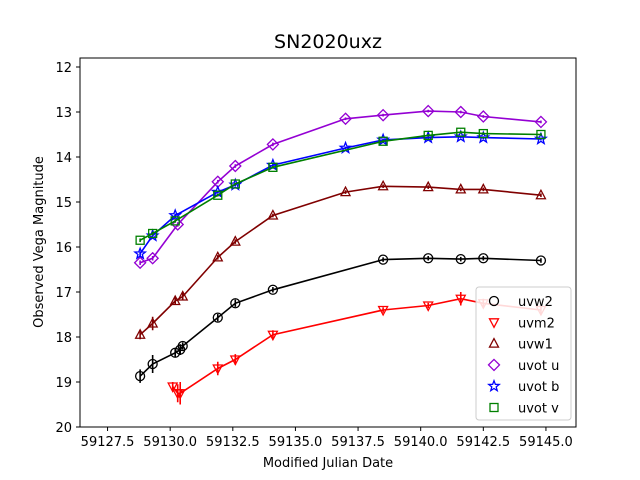 This screenshot has width=640, height=480. What do you see at coordinates (233, 442) in the screenshot?
I see `x-tick-label: 59132.5` at bounding box center [233, 442].